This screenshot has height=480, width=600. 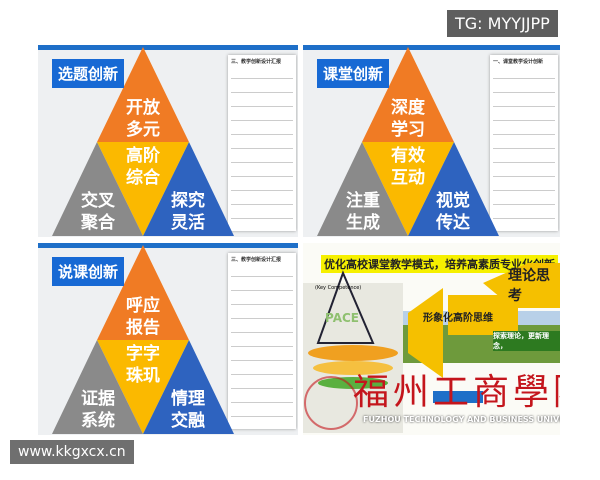 I want to click on pyramid-top-text: 开放多元, so click(x=143, y=119).